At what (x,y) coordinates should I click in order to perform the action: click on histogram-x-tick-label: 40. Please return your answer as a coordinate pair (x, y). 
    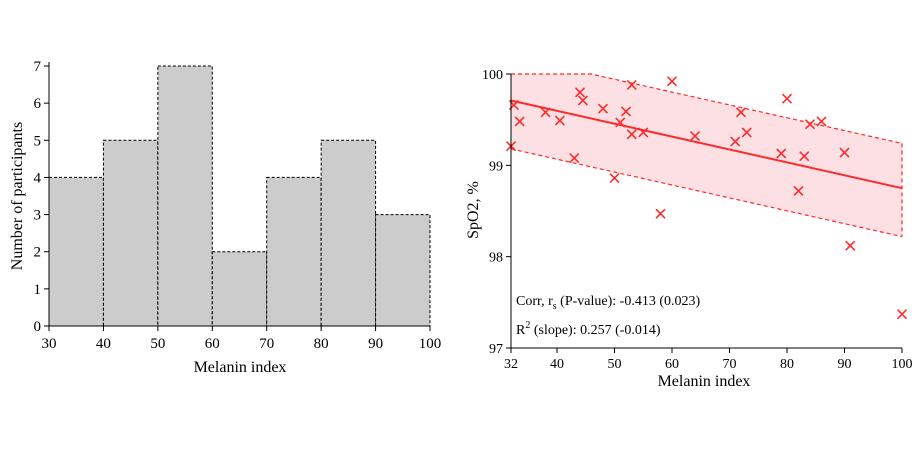
    Looking at the image, I should click on (103, 344).